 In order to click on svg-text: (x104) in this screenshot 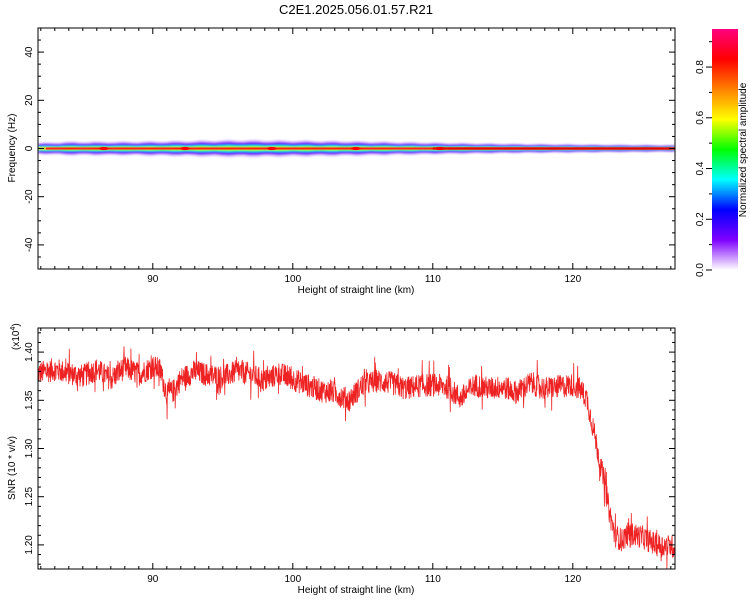, I will do `click(16, 336)`.